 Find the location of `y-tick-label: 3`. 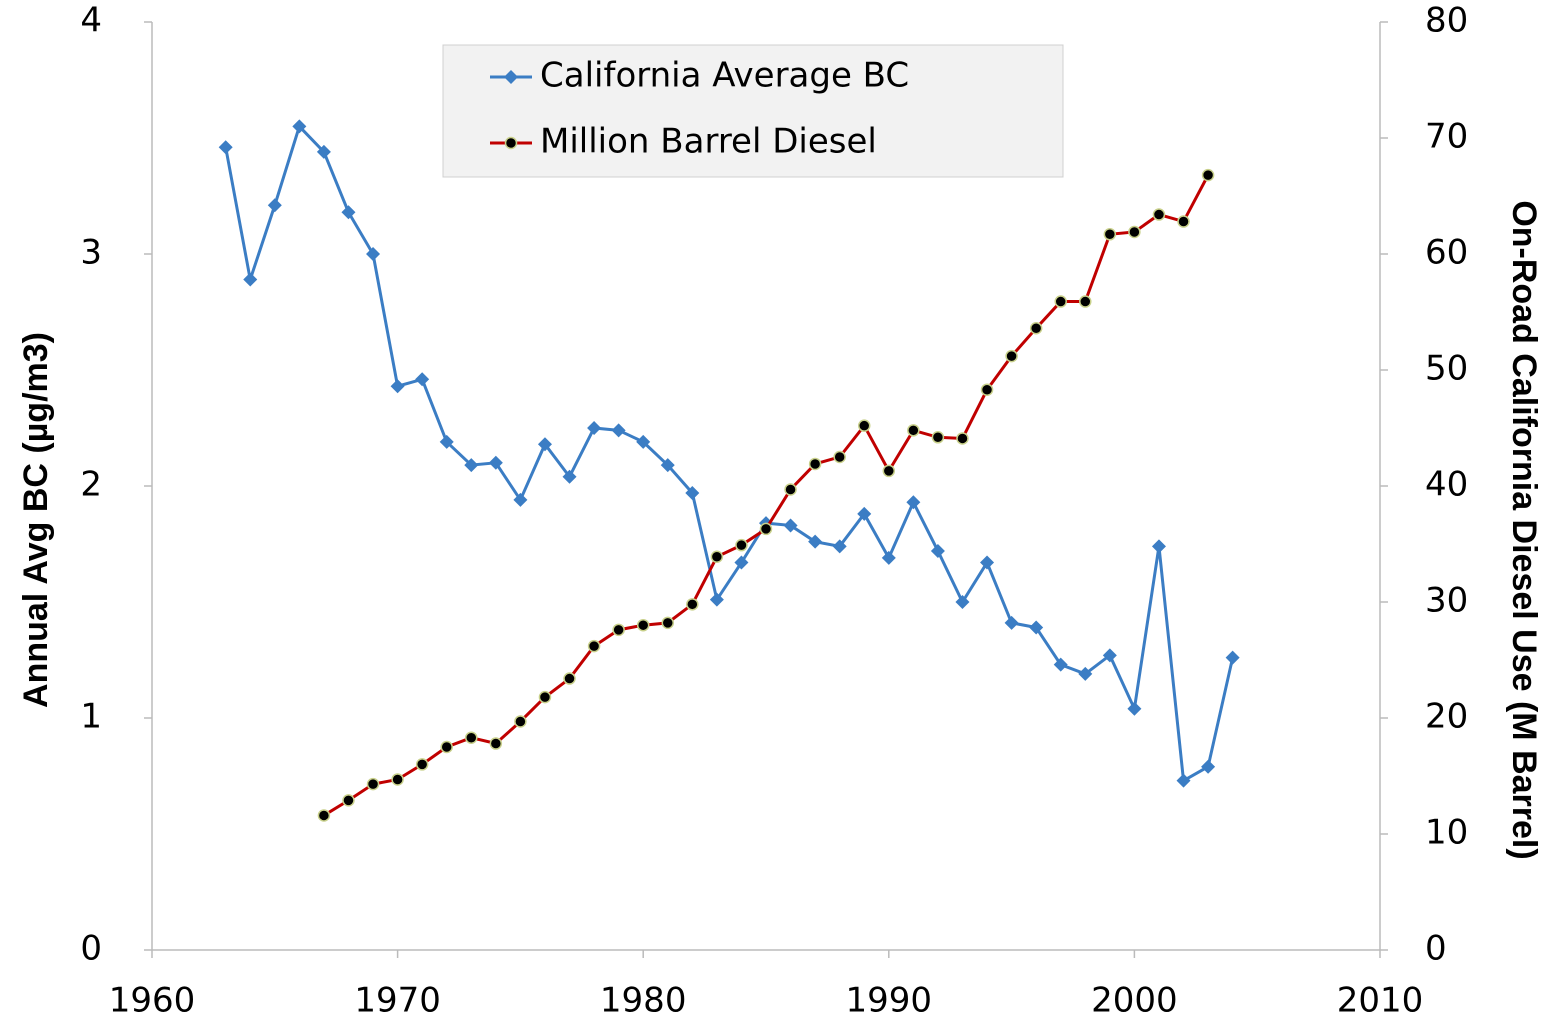

y-tick-label: 3 is located at coordinates (91, 253).